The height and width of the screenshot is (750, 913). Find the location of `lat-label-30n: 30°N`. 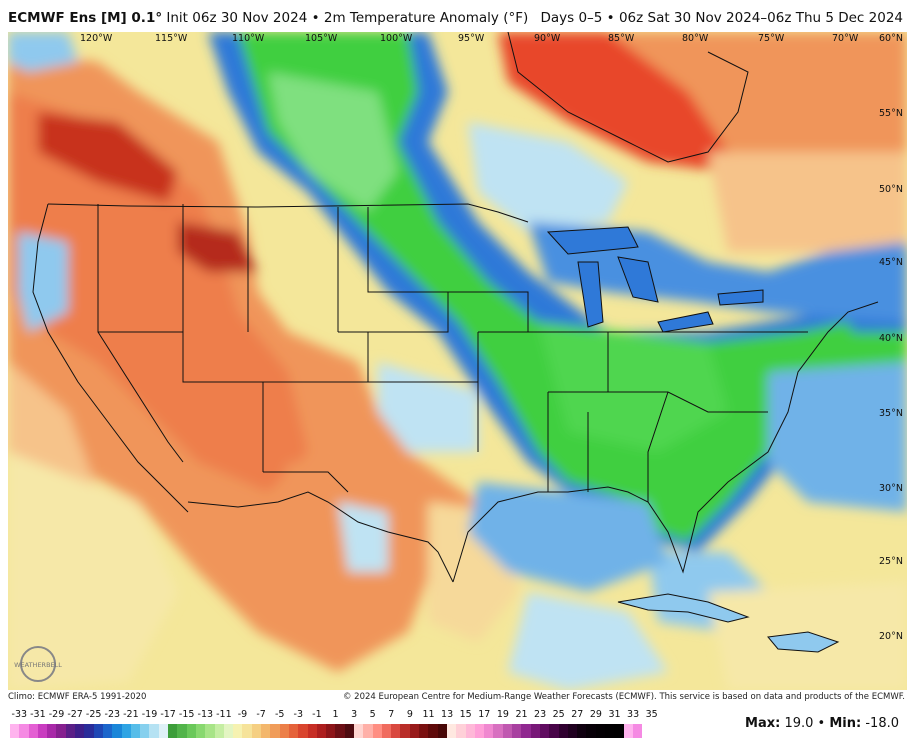

lat-label-30n: 30°N is located at coordinates (891, 488).